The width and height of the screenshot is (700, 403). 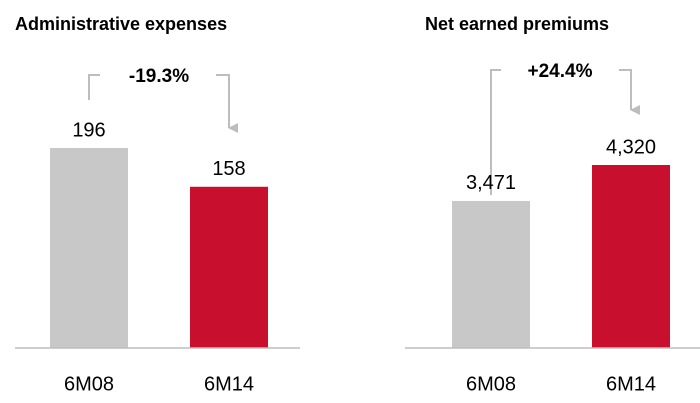 I want to click on annotation: -19.3%, so click(x=159, y=76).